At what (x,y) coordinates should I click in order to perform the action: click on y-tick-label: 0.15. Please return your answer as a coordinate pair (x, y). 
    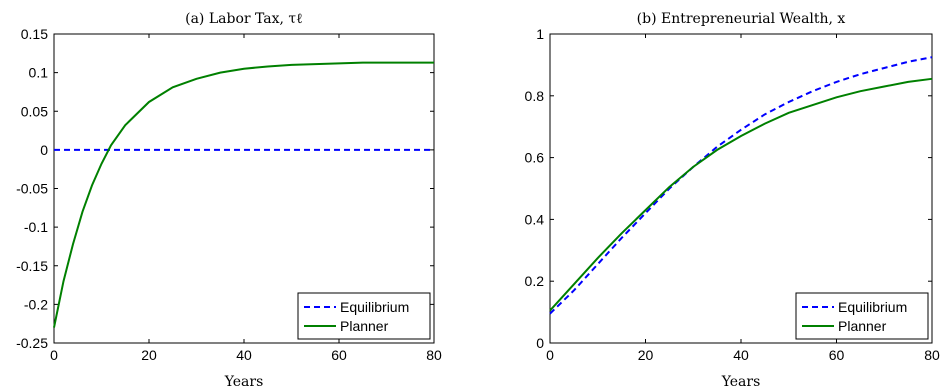
    Looking at the image, I should click on (34, 34).